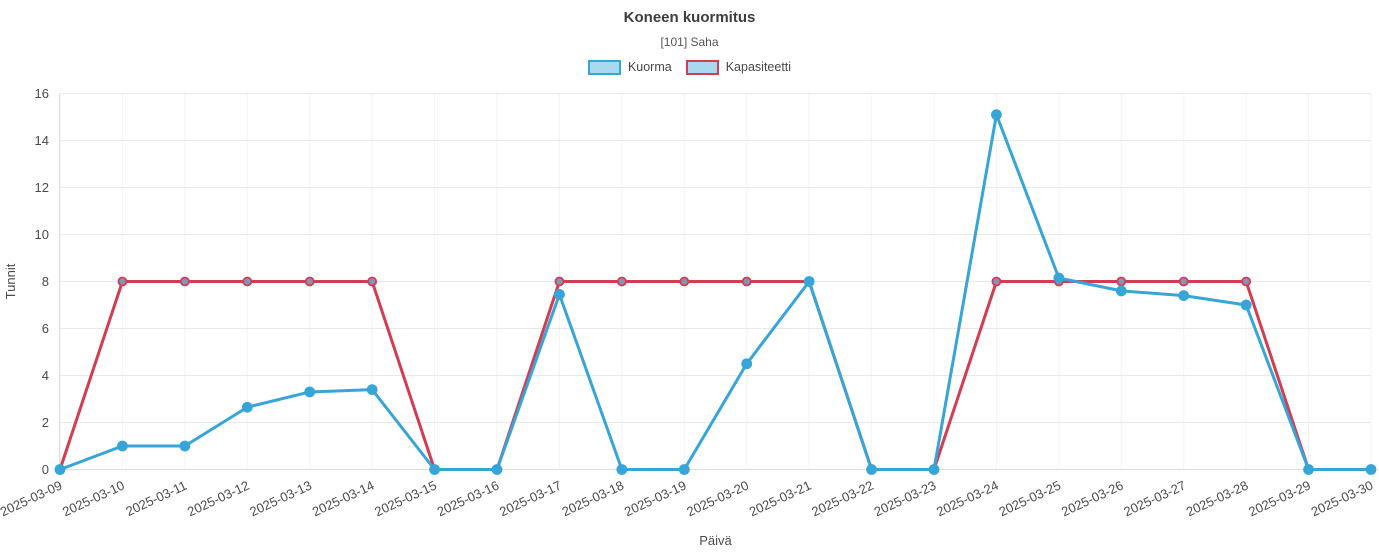 Image resolution: width=1379 pixels, height=556 pixels. I want to click on y-tick-label: 14, so click(42, 140).